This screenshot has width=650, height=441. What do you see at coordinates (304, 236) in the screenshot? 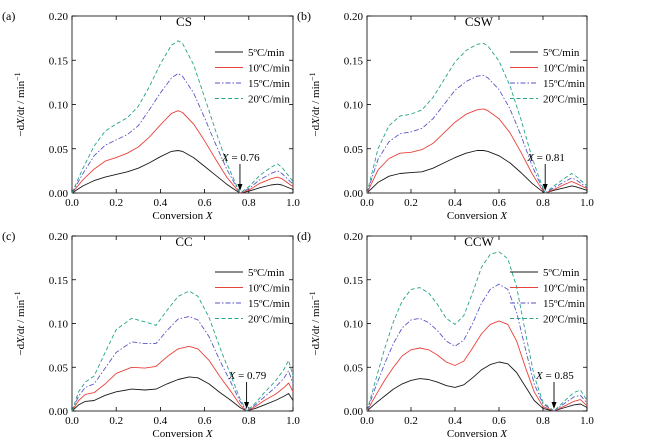
I see `panel-d-letter: (d)` at bounding box center [304, 236].